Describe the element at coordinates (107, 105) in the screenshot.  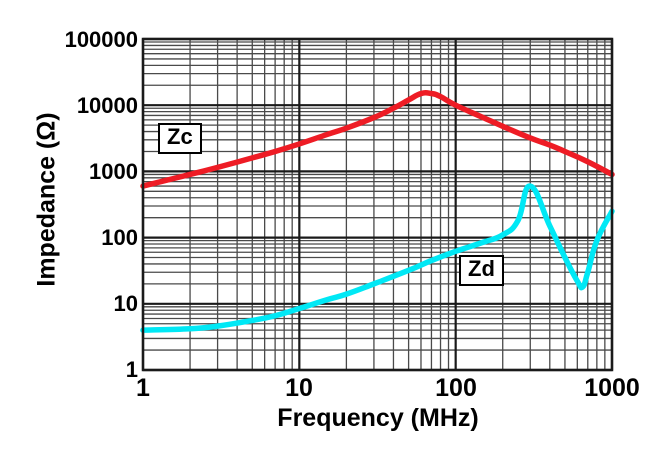
I see `y-tick-10000: 10000` at that location.